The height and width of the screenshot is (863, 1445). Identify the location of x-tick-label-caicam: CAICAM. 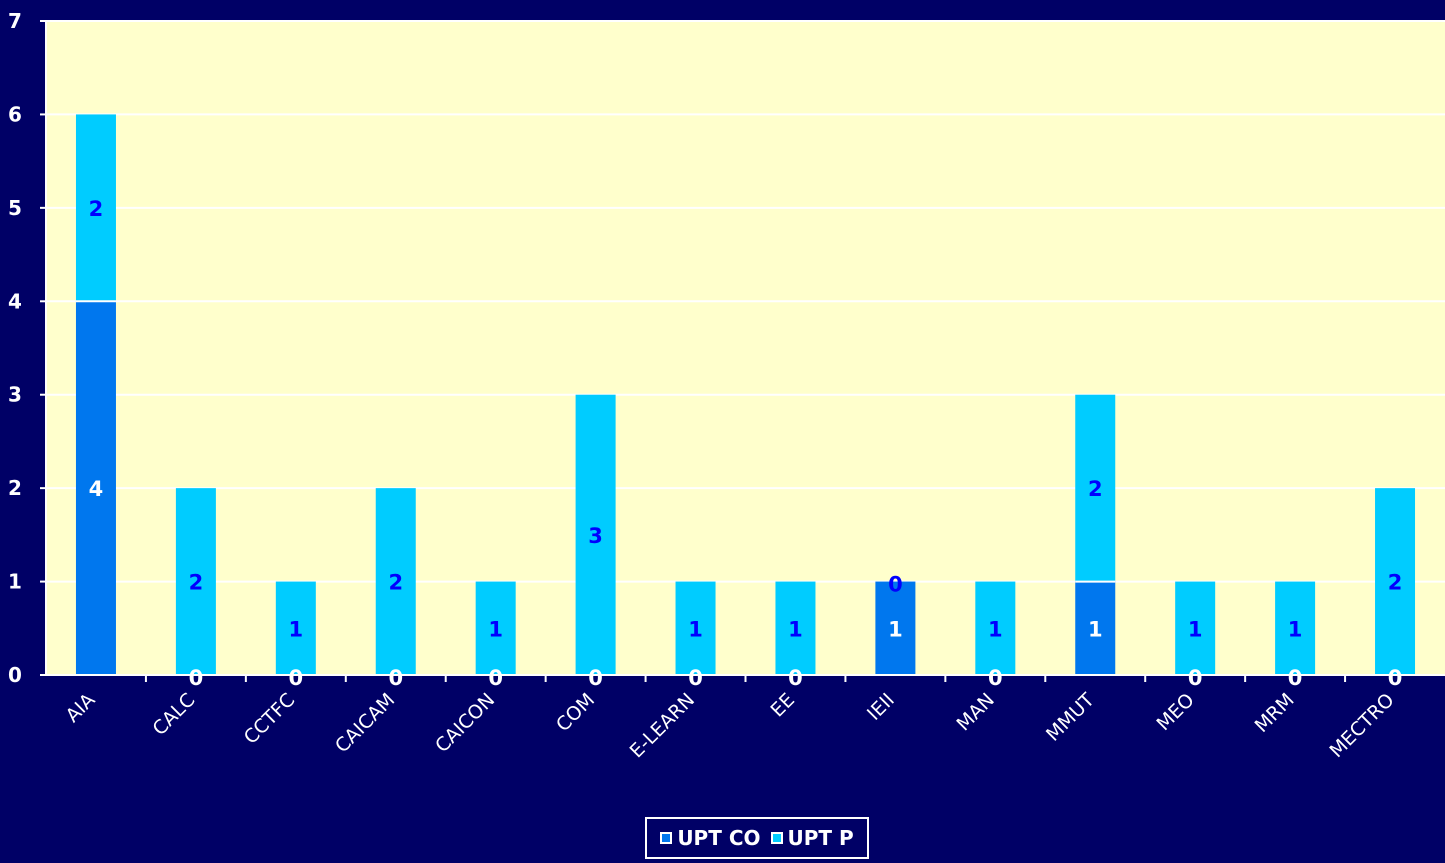
(365, 723).